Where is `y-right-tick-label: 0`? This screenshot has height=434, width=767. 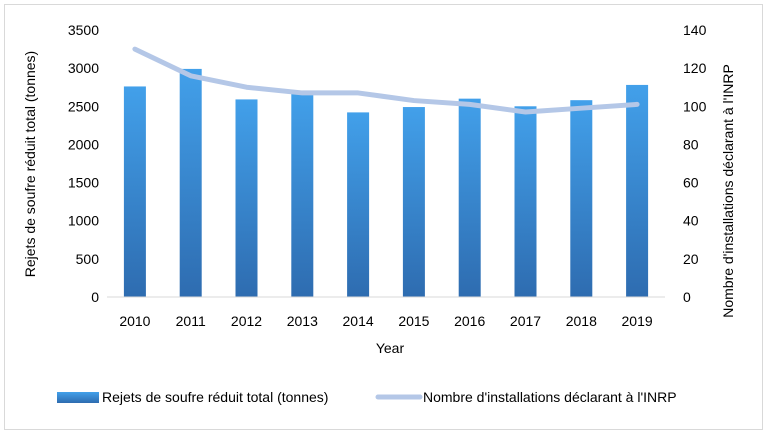
y-right-tick-label: 0 is located at coordinates (687, 297).